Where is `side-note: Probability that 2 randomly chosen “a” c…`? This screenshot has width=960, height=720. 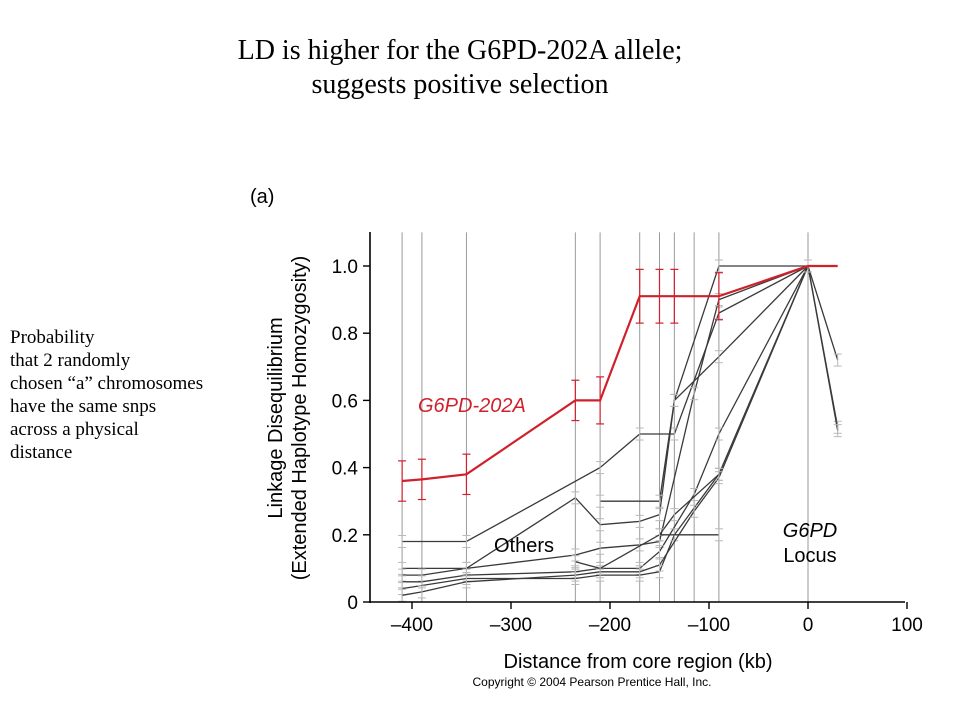
side-note: Probability that 2 randomly chosen “a” c… is located at coordinates (140, 395).